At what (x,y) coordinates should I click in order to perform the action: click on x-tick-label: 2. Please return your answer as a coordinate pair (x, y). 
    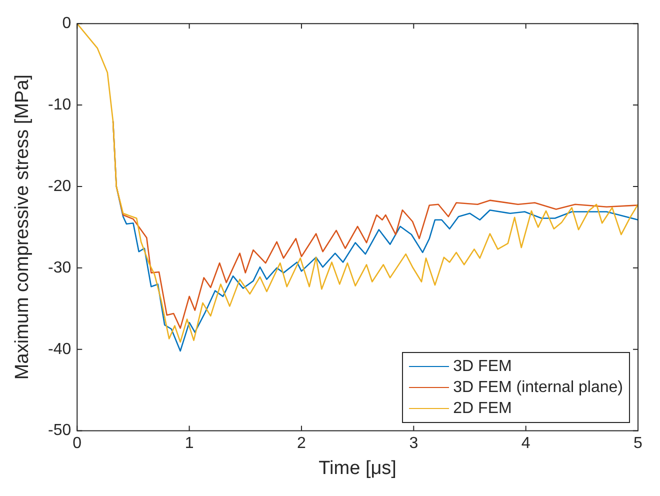
    Looking at the image, I should click on (301, 443).